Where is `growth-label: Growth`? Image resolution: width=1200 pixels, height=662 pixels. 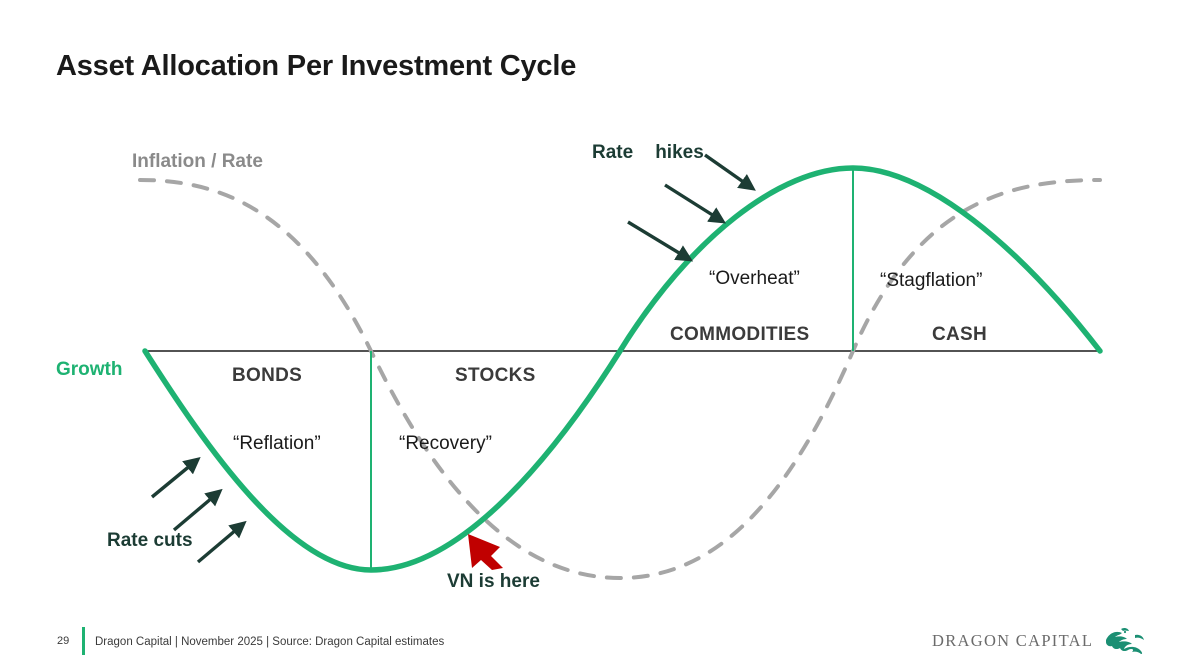 growth-label: Growth is located at coordinates (89, 369).